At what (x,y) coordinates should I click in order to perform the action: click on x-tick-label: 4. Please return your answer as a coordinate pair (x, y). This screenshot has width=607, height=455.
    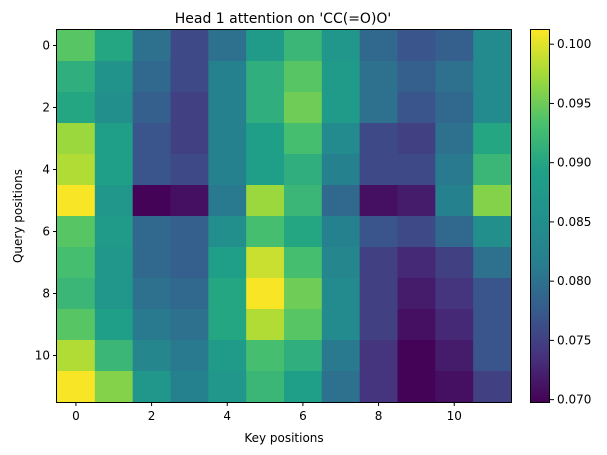
    Looking at the image, I should click on (227, 416).